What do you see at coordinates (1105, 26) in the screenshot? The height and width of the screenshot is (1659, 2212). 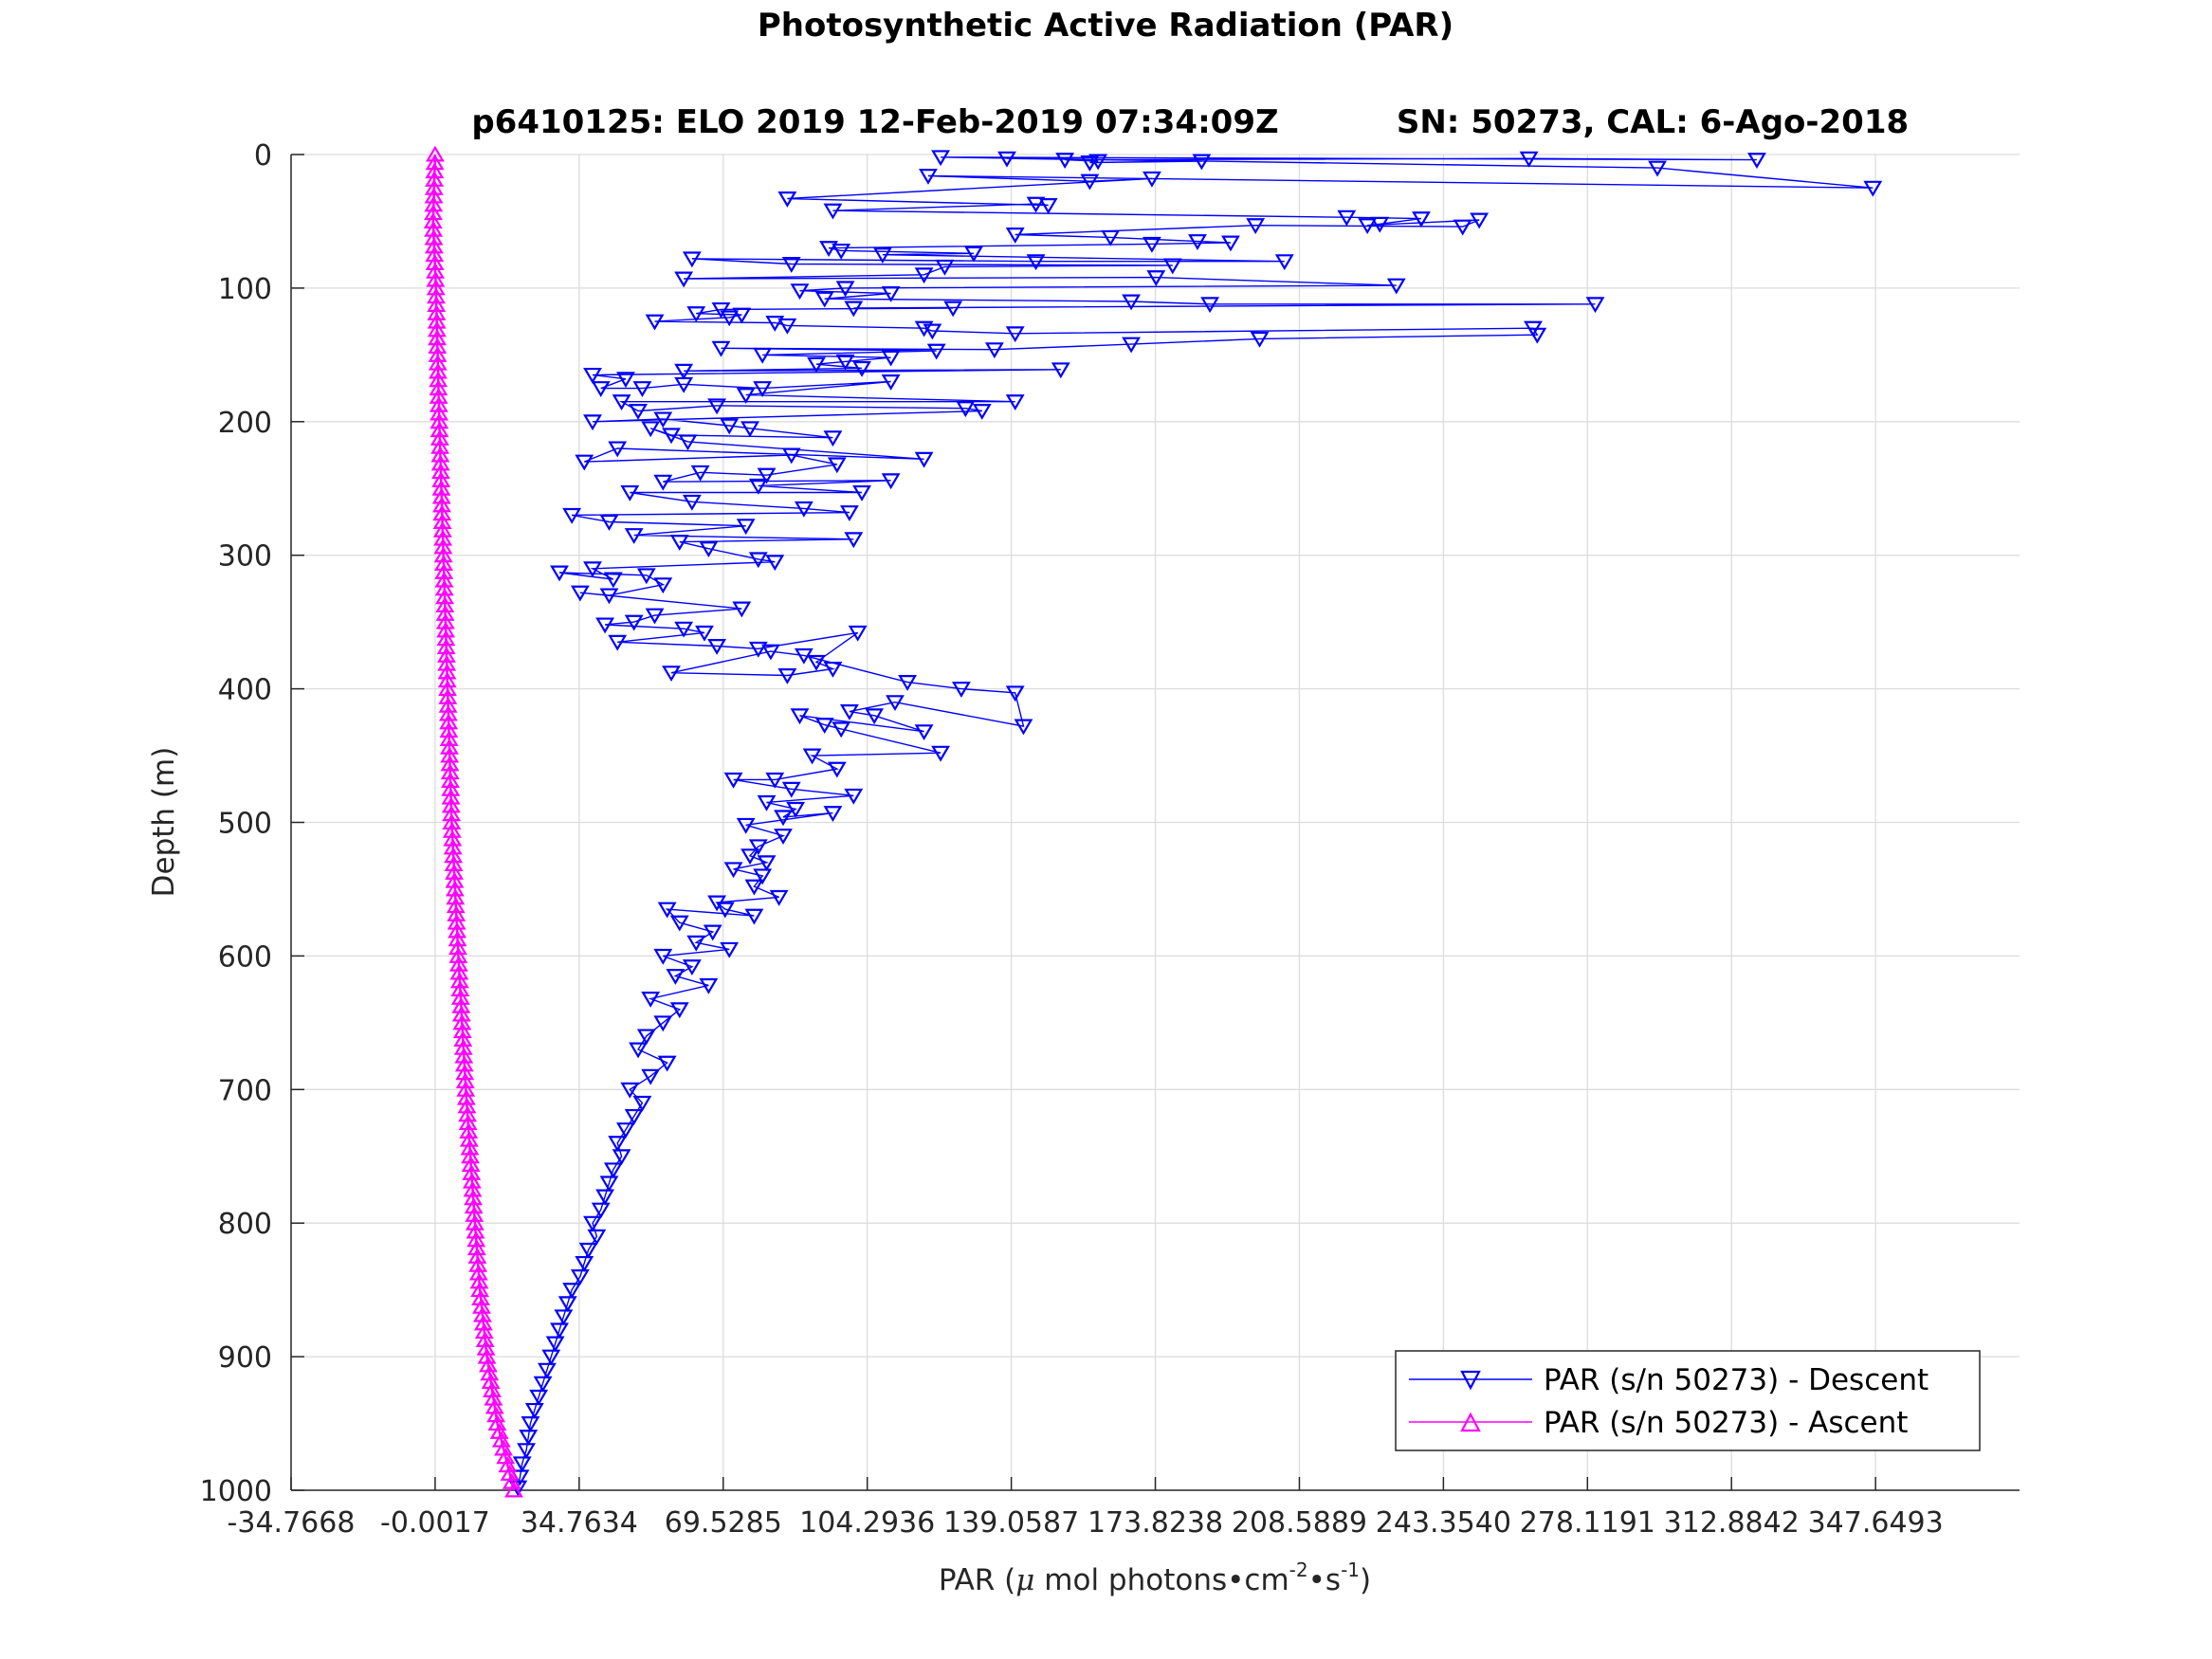 I see `chart-title: Photosynthetic Active Radiation (PAR)` at bounding box center [1105, 26].